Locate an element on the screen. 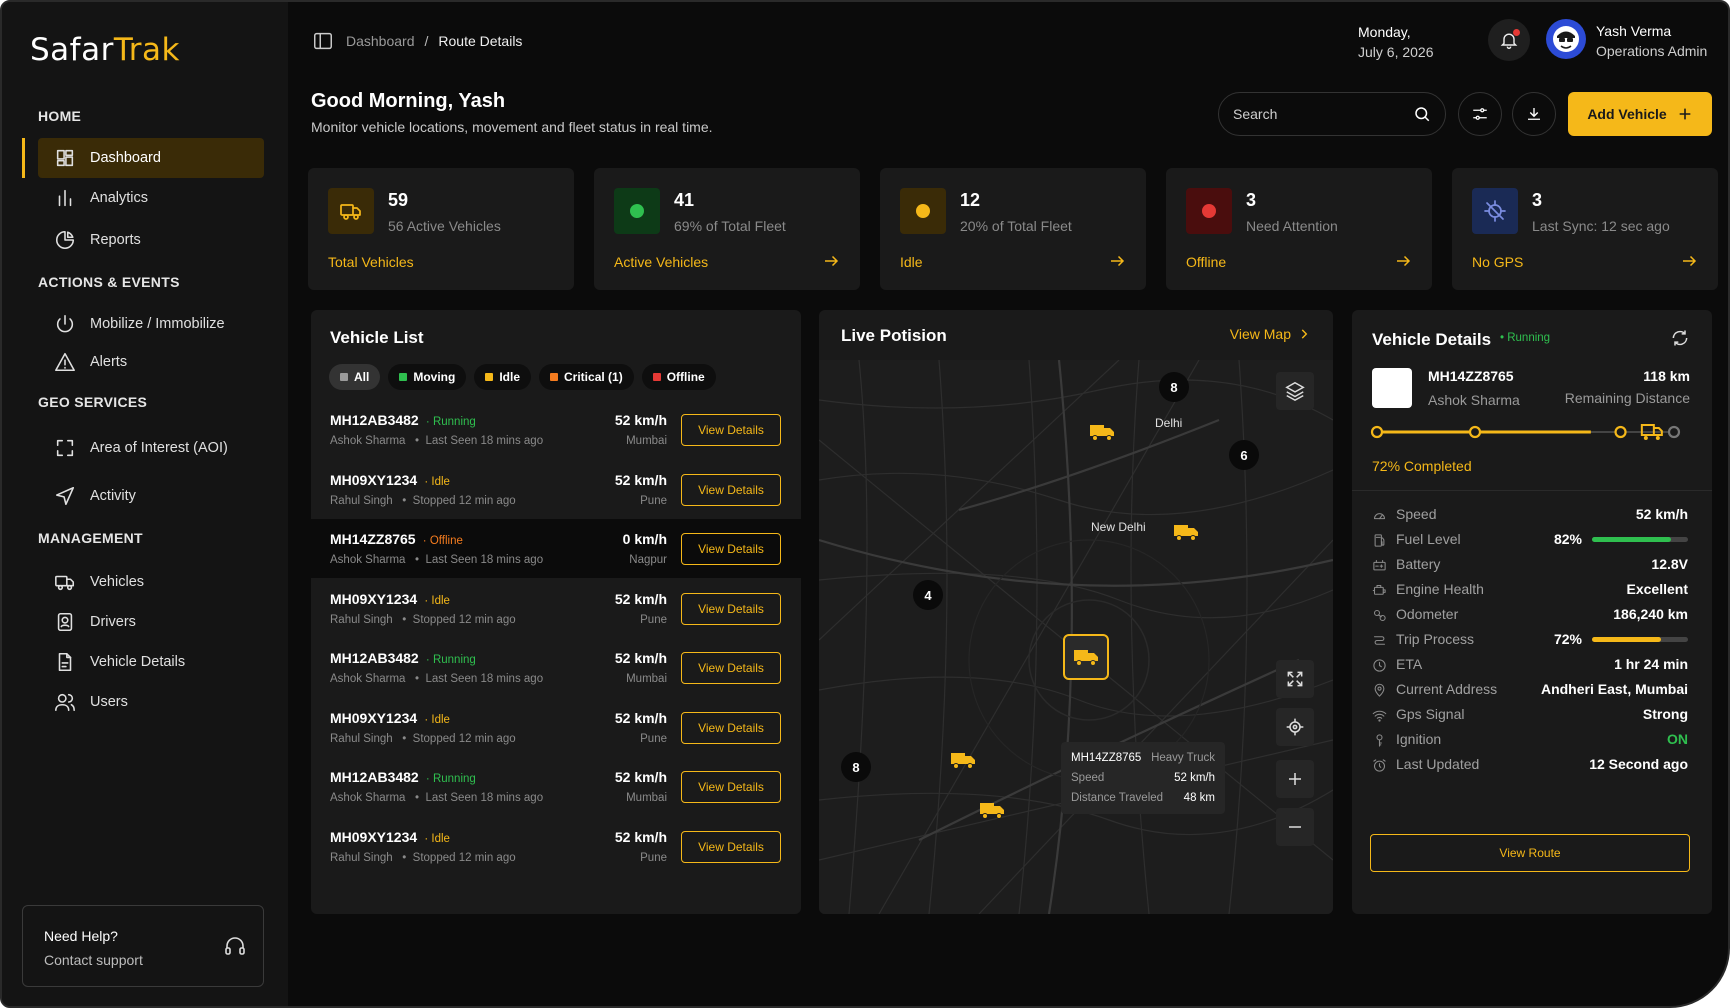 The width and height of the screenshot is (1730, 1008). stat-card-no-gps: 3 Last Sync: 12 sec ago No GPS is located at coordinates (1585, 229).